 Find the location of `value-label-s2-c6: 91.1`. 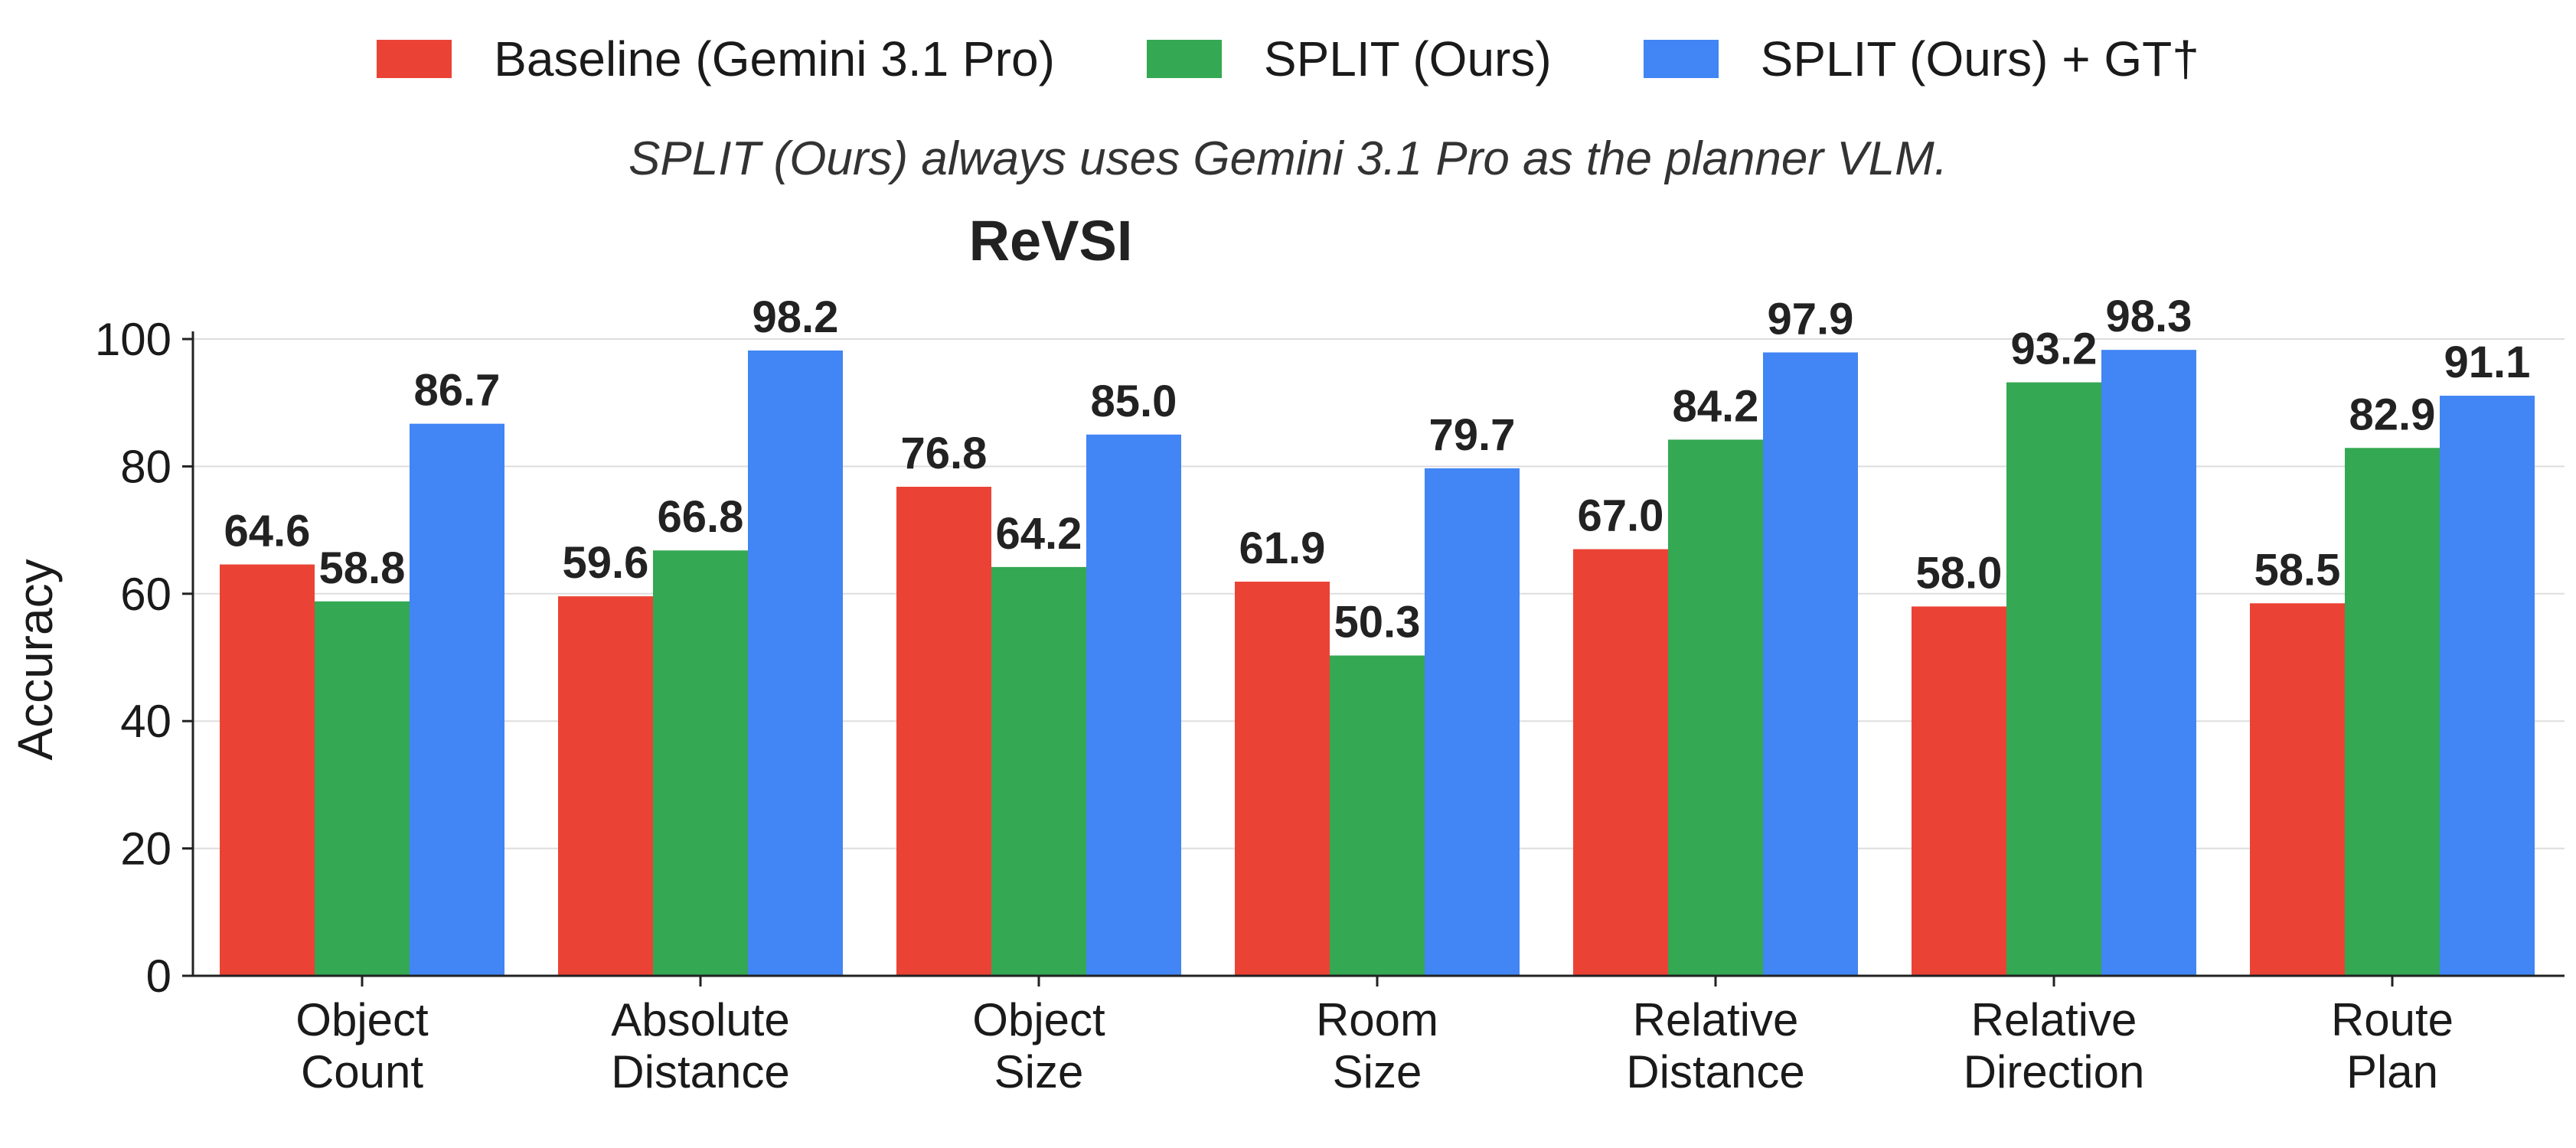

value-label-s2-c6: 91.1 is located at coordinates (2487, 362).